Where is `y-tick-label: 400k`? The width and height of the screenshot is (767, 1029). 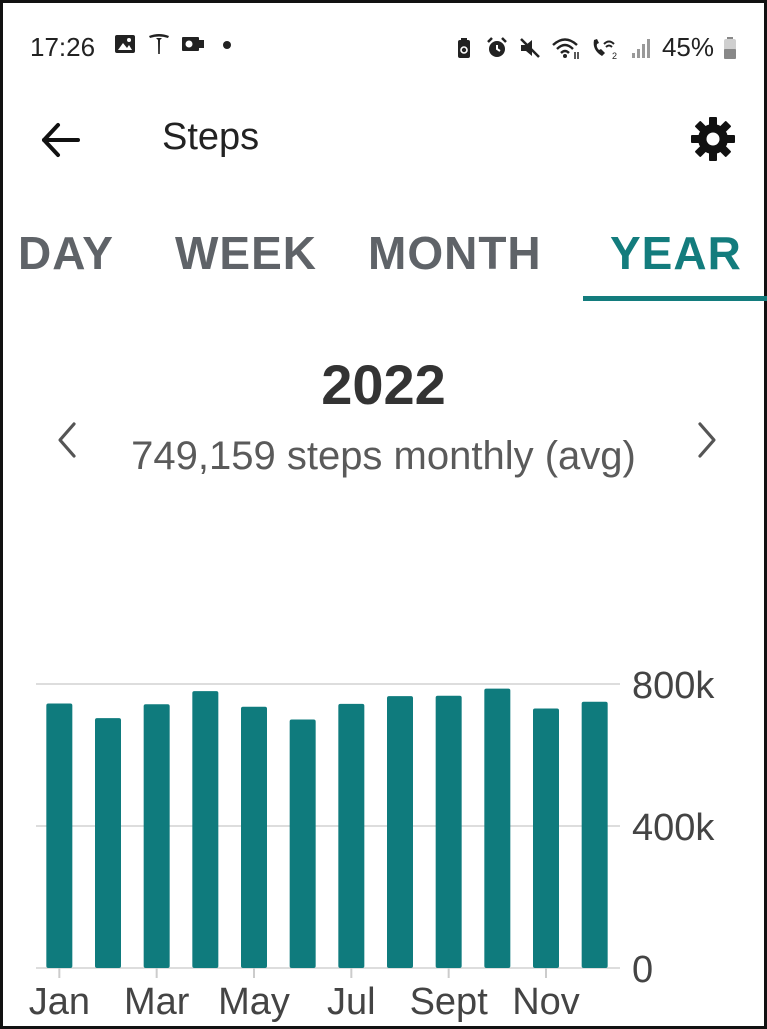 y-tick-label: 400k is located at coordinates (673, 828).